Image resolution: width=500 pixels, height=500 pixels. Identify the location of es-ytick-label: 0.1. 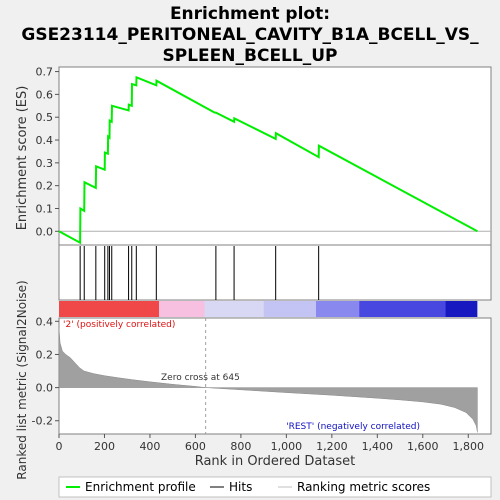
(45, 208).